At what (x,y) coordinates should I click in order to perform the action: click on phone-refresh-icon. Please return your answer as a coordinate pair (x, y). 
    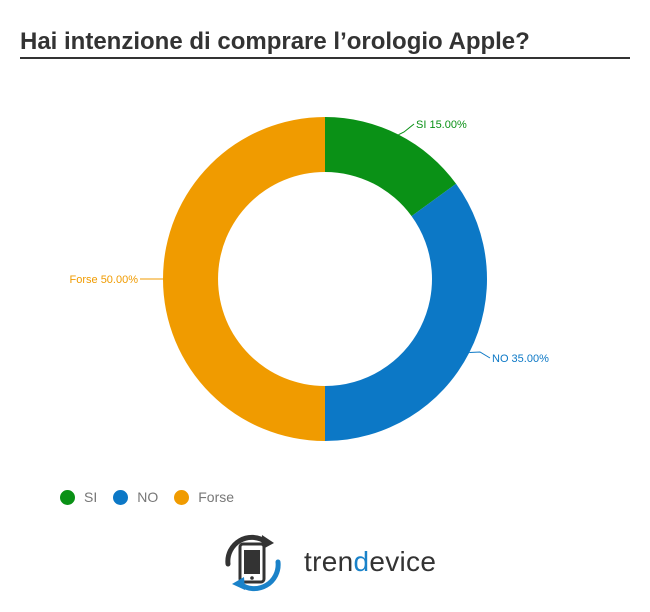
    Looking at the image, I should click on (253, 563).